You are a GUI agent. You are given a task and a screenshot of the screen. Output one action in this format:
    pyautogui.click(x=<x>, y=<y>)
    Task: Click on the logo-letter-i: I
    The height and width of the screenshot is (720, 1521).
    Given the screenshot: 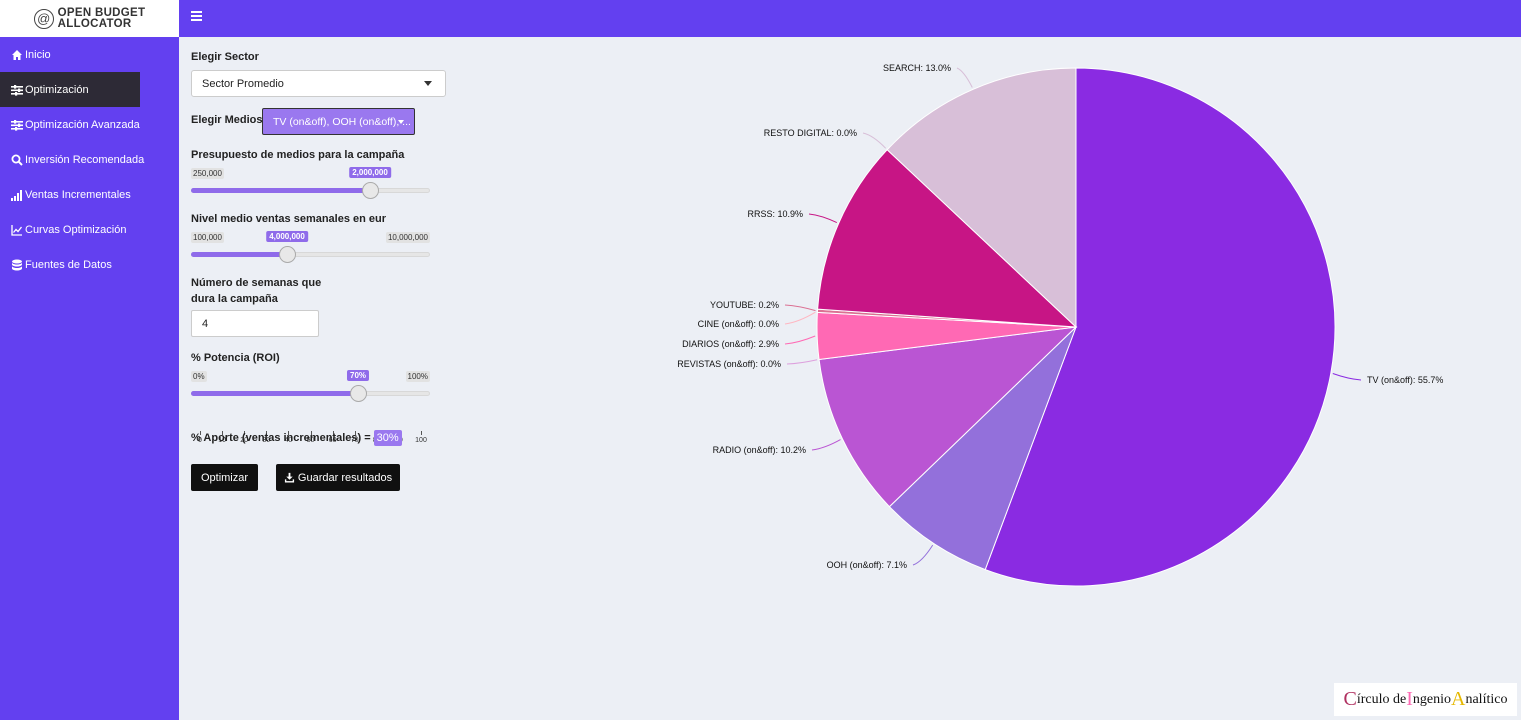 What is the action you would take?
    pyautogui.click(x=1409, y=699)
    